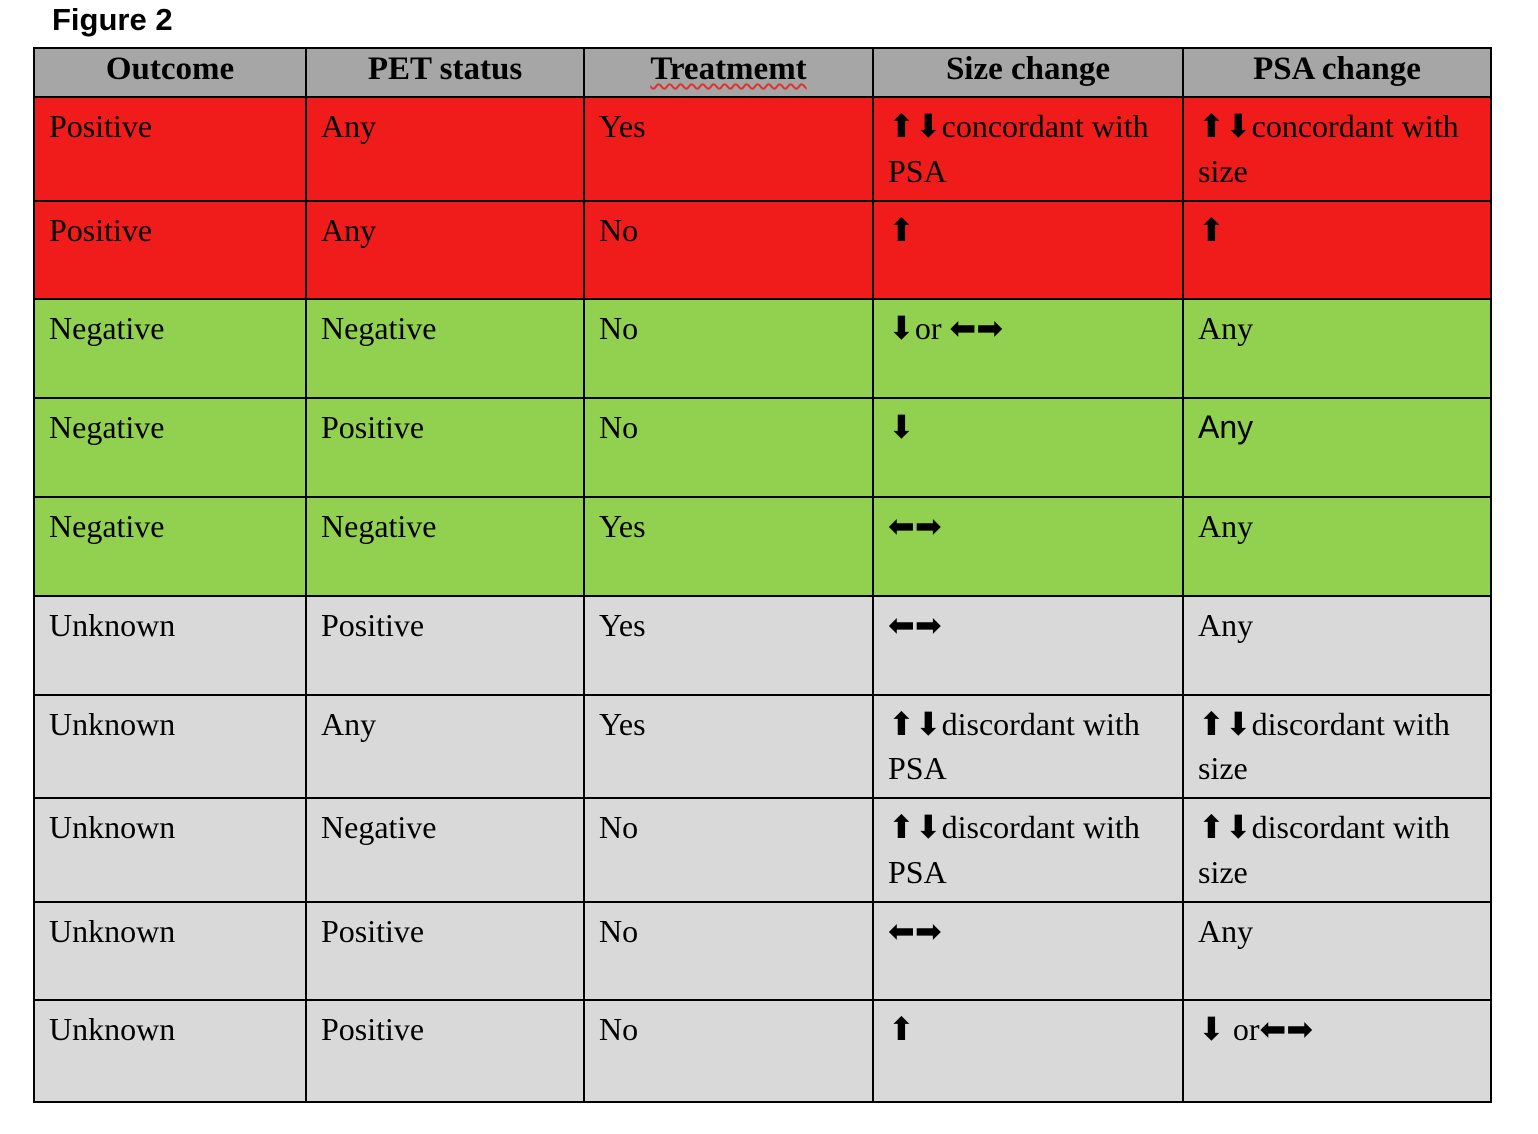 The height and width of the screenshot is (1134, 1538). I want to click on cell-psa-change: ⬆⬇concordant with size, so click(1337, 149).